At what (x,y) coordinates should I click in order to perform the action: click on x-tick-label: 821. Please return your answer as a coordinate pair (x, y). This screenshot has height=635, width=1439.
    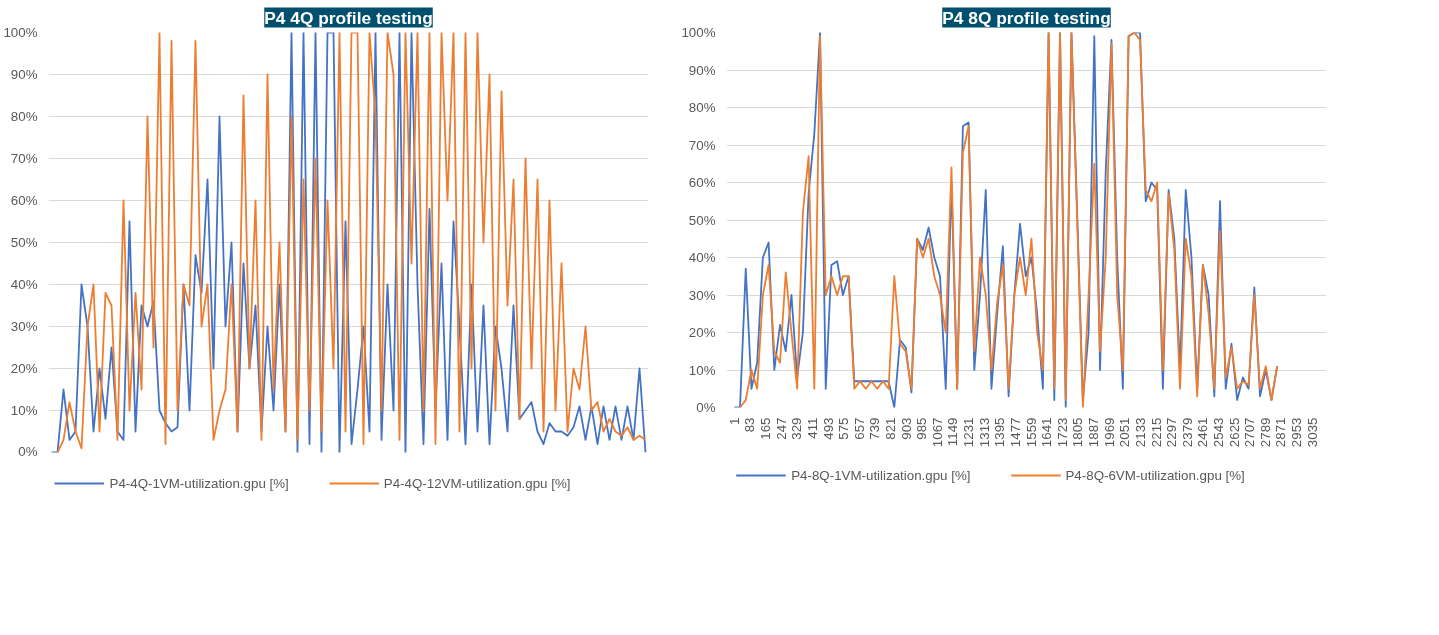
    Looking at the image, I should click on (890, 428).